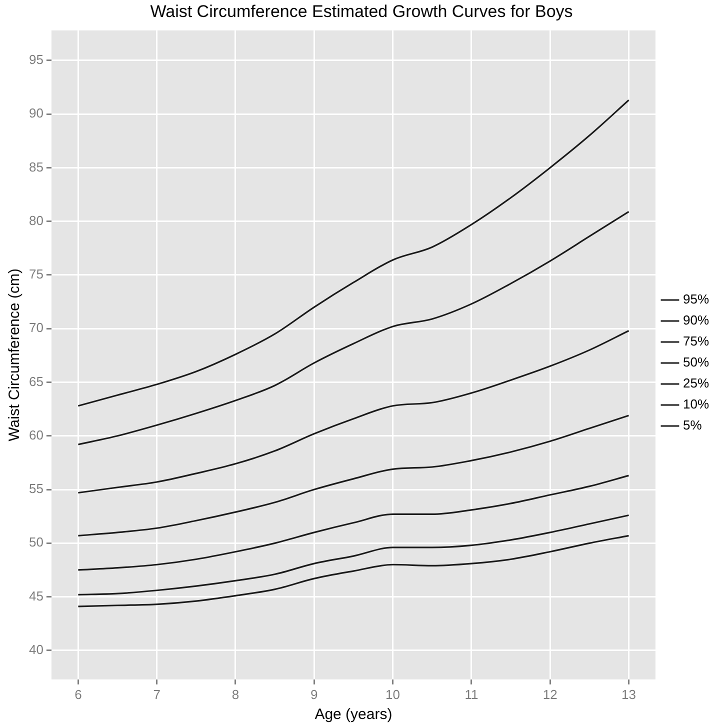  What do you see at coordinates (78, 694) in the screenshot?
I see `x-tick-label: 6` at bounding box center [78, 694].